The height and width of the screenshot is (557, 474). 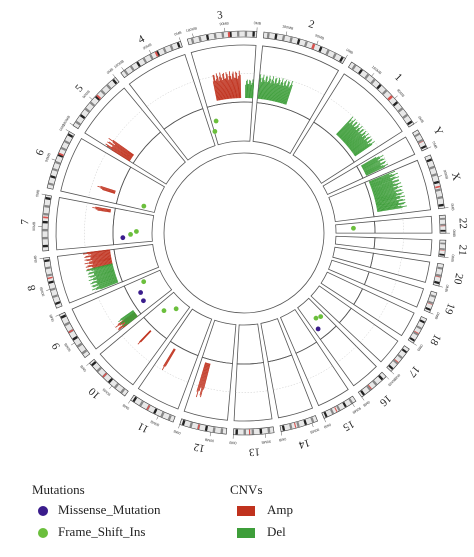 What do you see at coordinates (413, 371) in the screenshot?
I see `chromosome-label-17: 17` at bounding box center [413, 371].